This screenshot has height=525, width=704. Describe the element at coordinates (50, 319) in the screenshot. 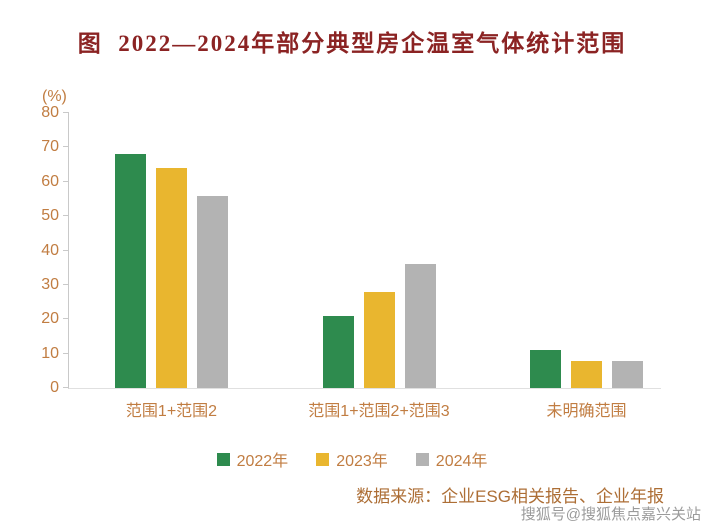

I see `y-tick-label: 20` at that location.